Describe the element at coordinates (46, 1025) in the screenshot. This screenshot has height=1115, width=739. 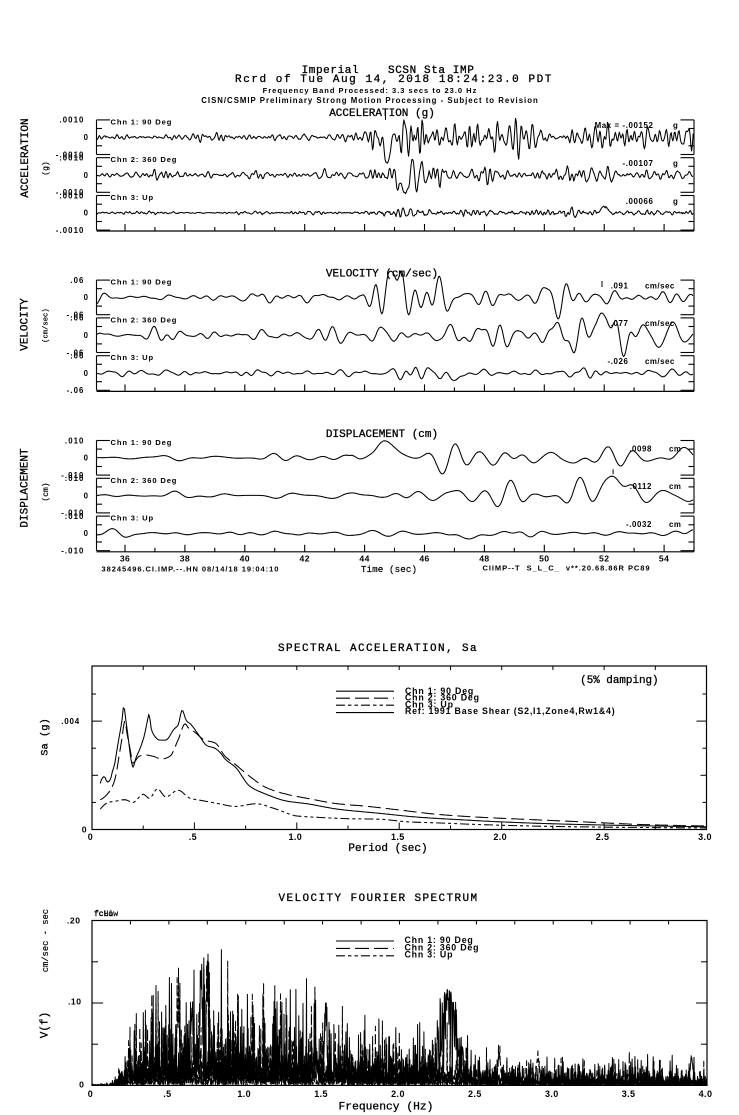
I see `svg-text: V(f)` at that location.